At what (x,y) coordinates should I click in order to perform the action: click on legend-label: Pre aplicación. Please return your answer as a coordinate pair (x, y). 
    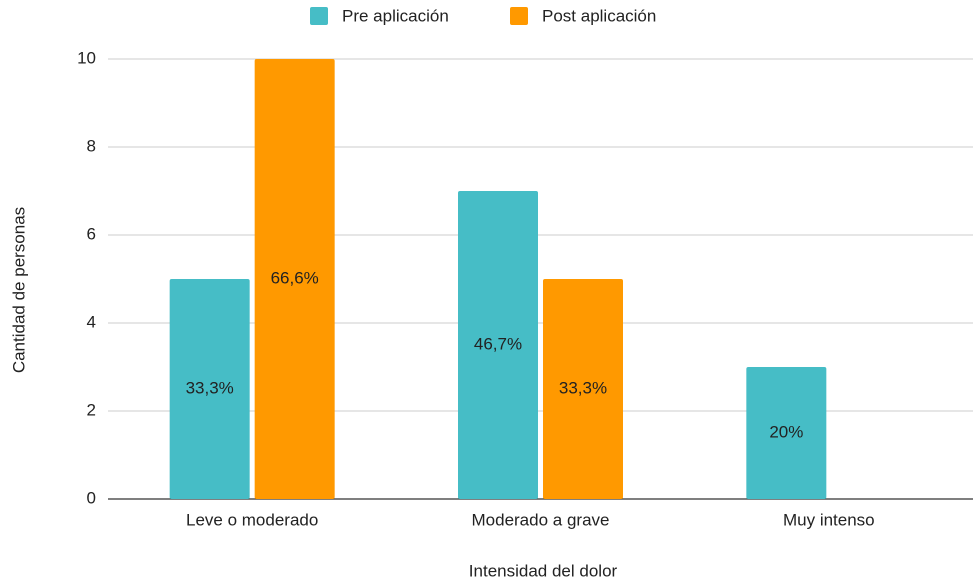
    Looking at the image, I should click on (395, 15).